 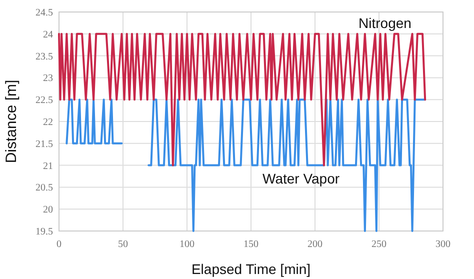 I want to click on series-label: Water Vapor, so click(x=301, y=178).